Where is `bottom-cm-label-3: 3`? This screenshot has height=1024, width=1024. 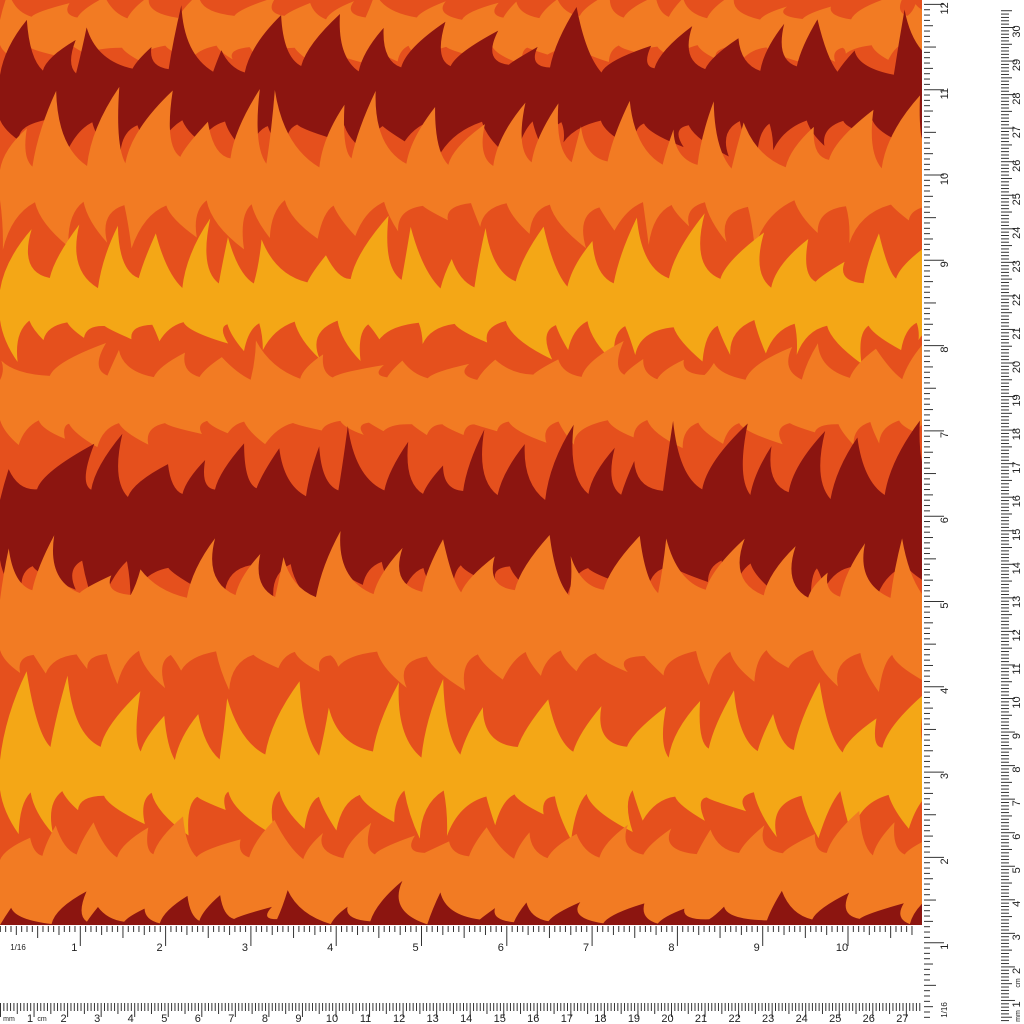
bottom-cm-label-3: 3 is located at coordinates (97, 1018).